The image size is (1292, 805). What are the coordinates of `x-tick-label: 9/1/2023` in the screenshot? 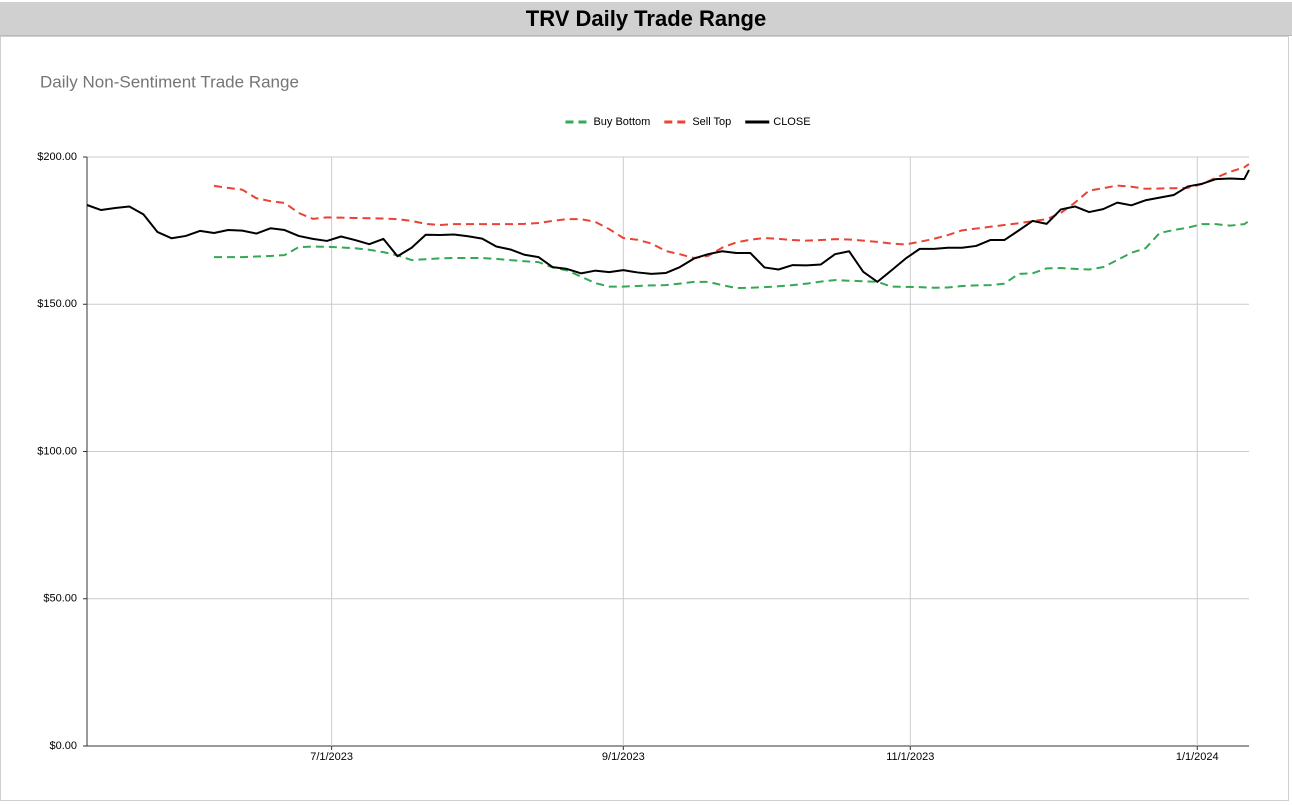 It's located at (623, 757).